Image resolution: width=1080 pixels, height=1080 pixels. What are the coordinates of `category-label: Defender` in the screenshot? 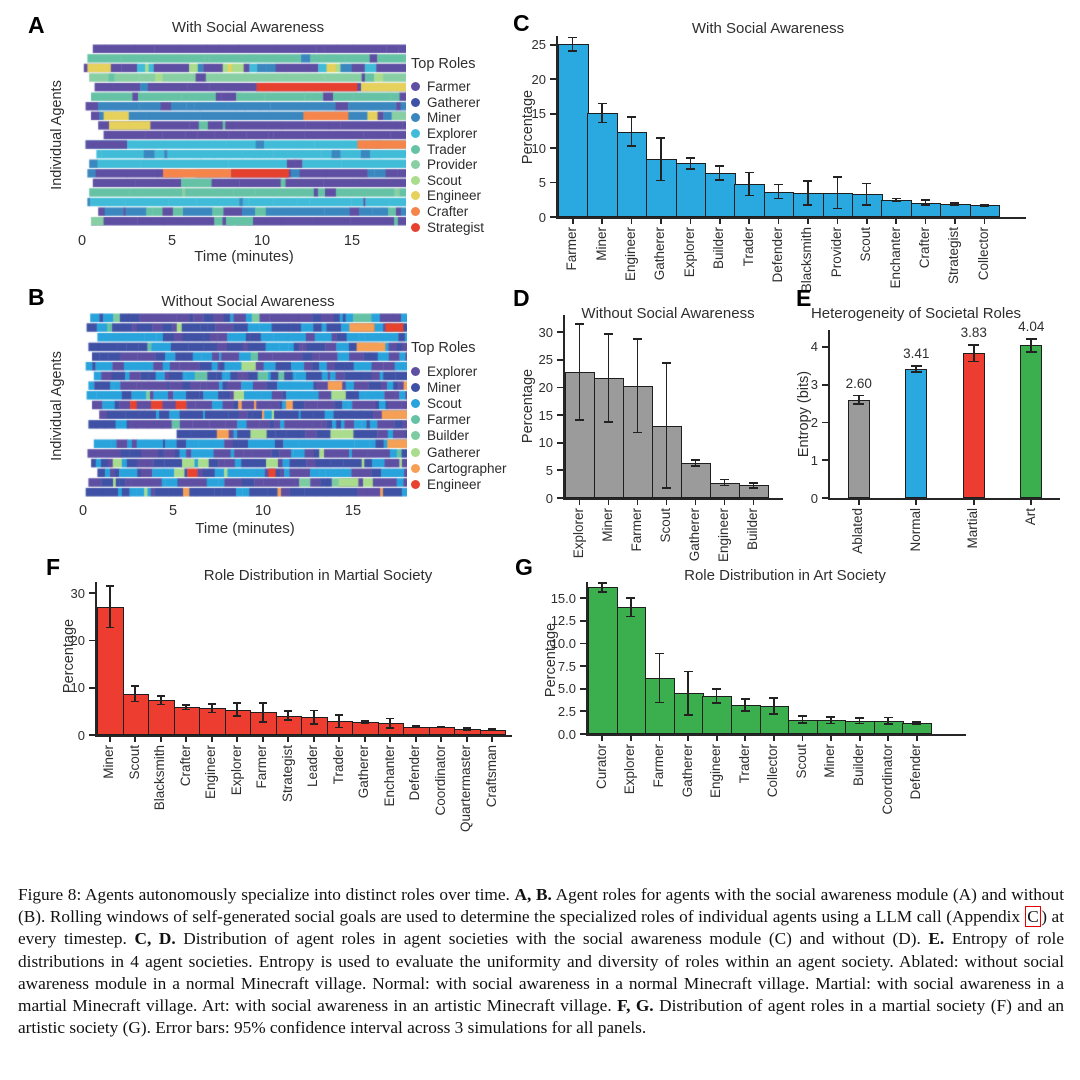 It's located at (415, 773).